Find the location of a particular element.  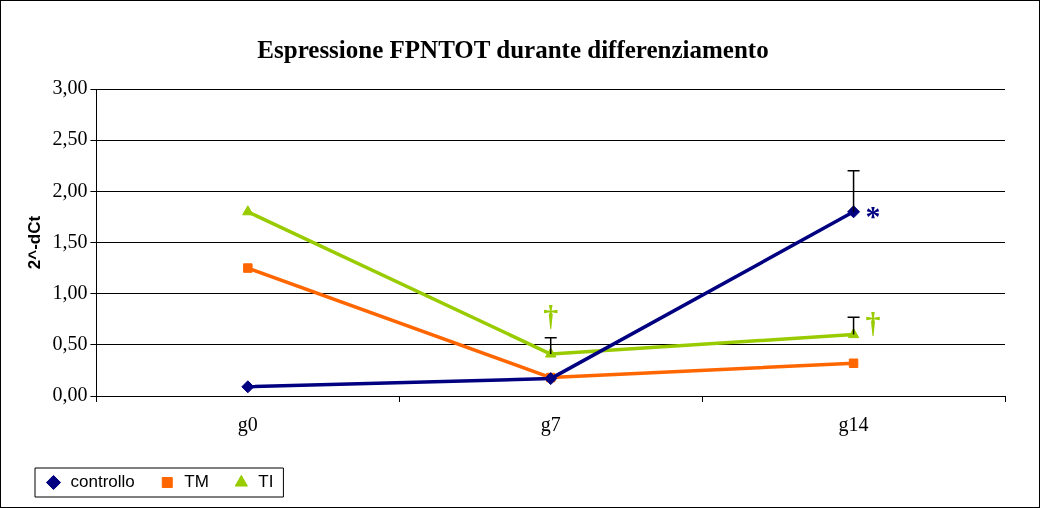

y-tick-label: 0,00 is located at coordinates (70, 394).